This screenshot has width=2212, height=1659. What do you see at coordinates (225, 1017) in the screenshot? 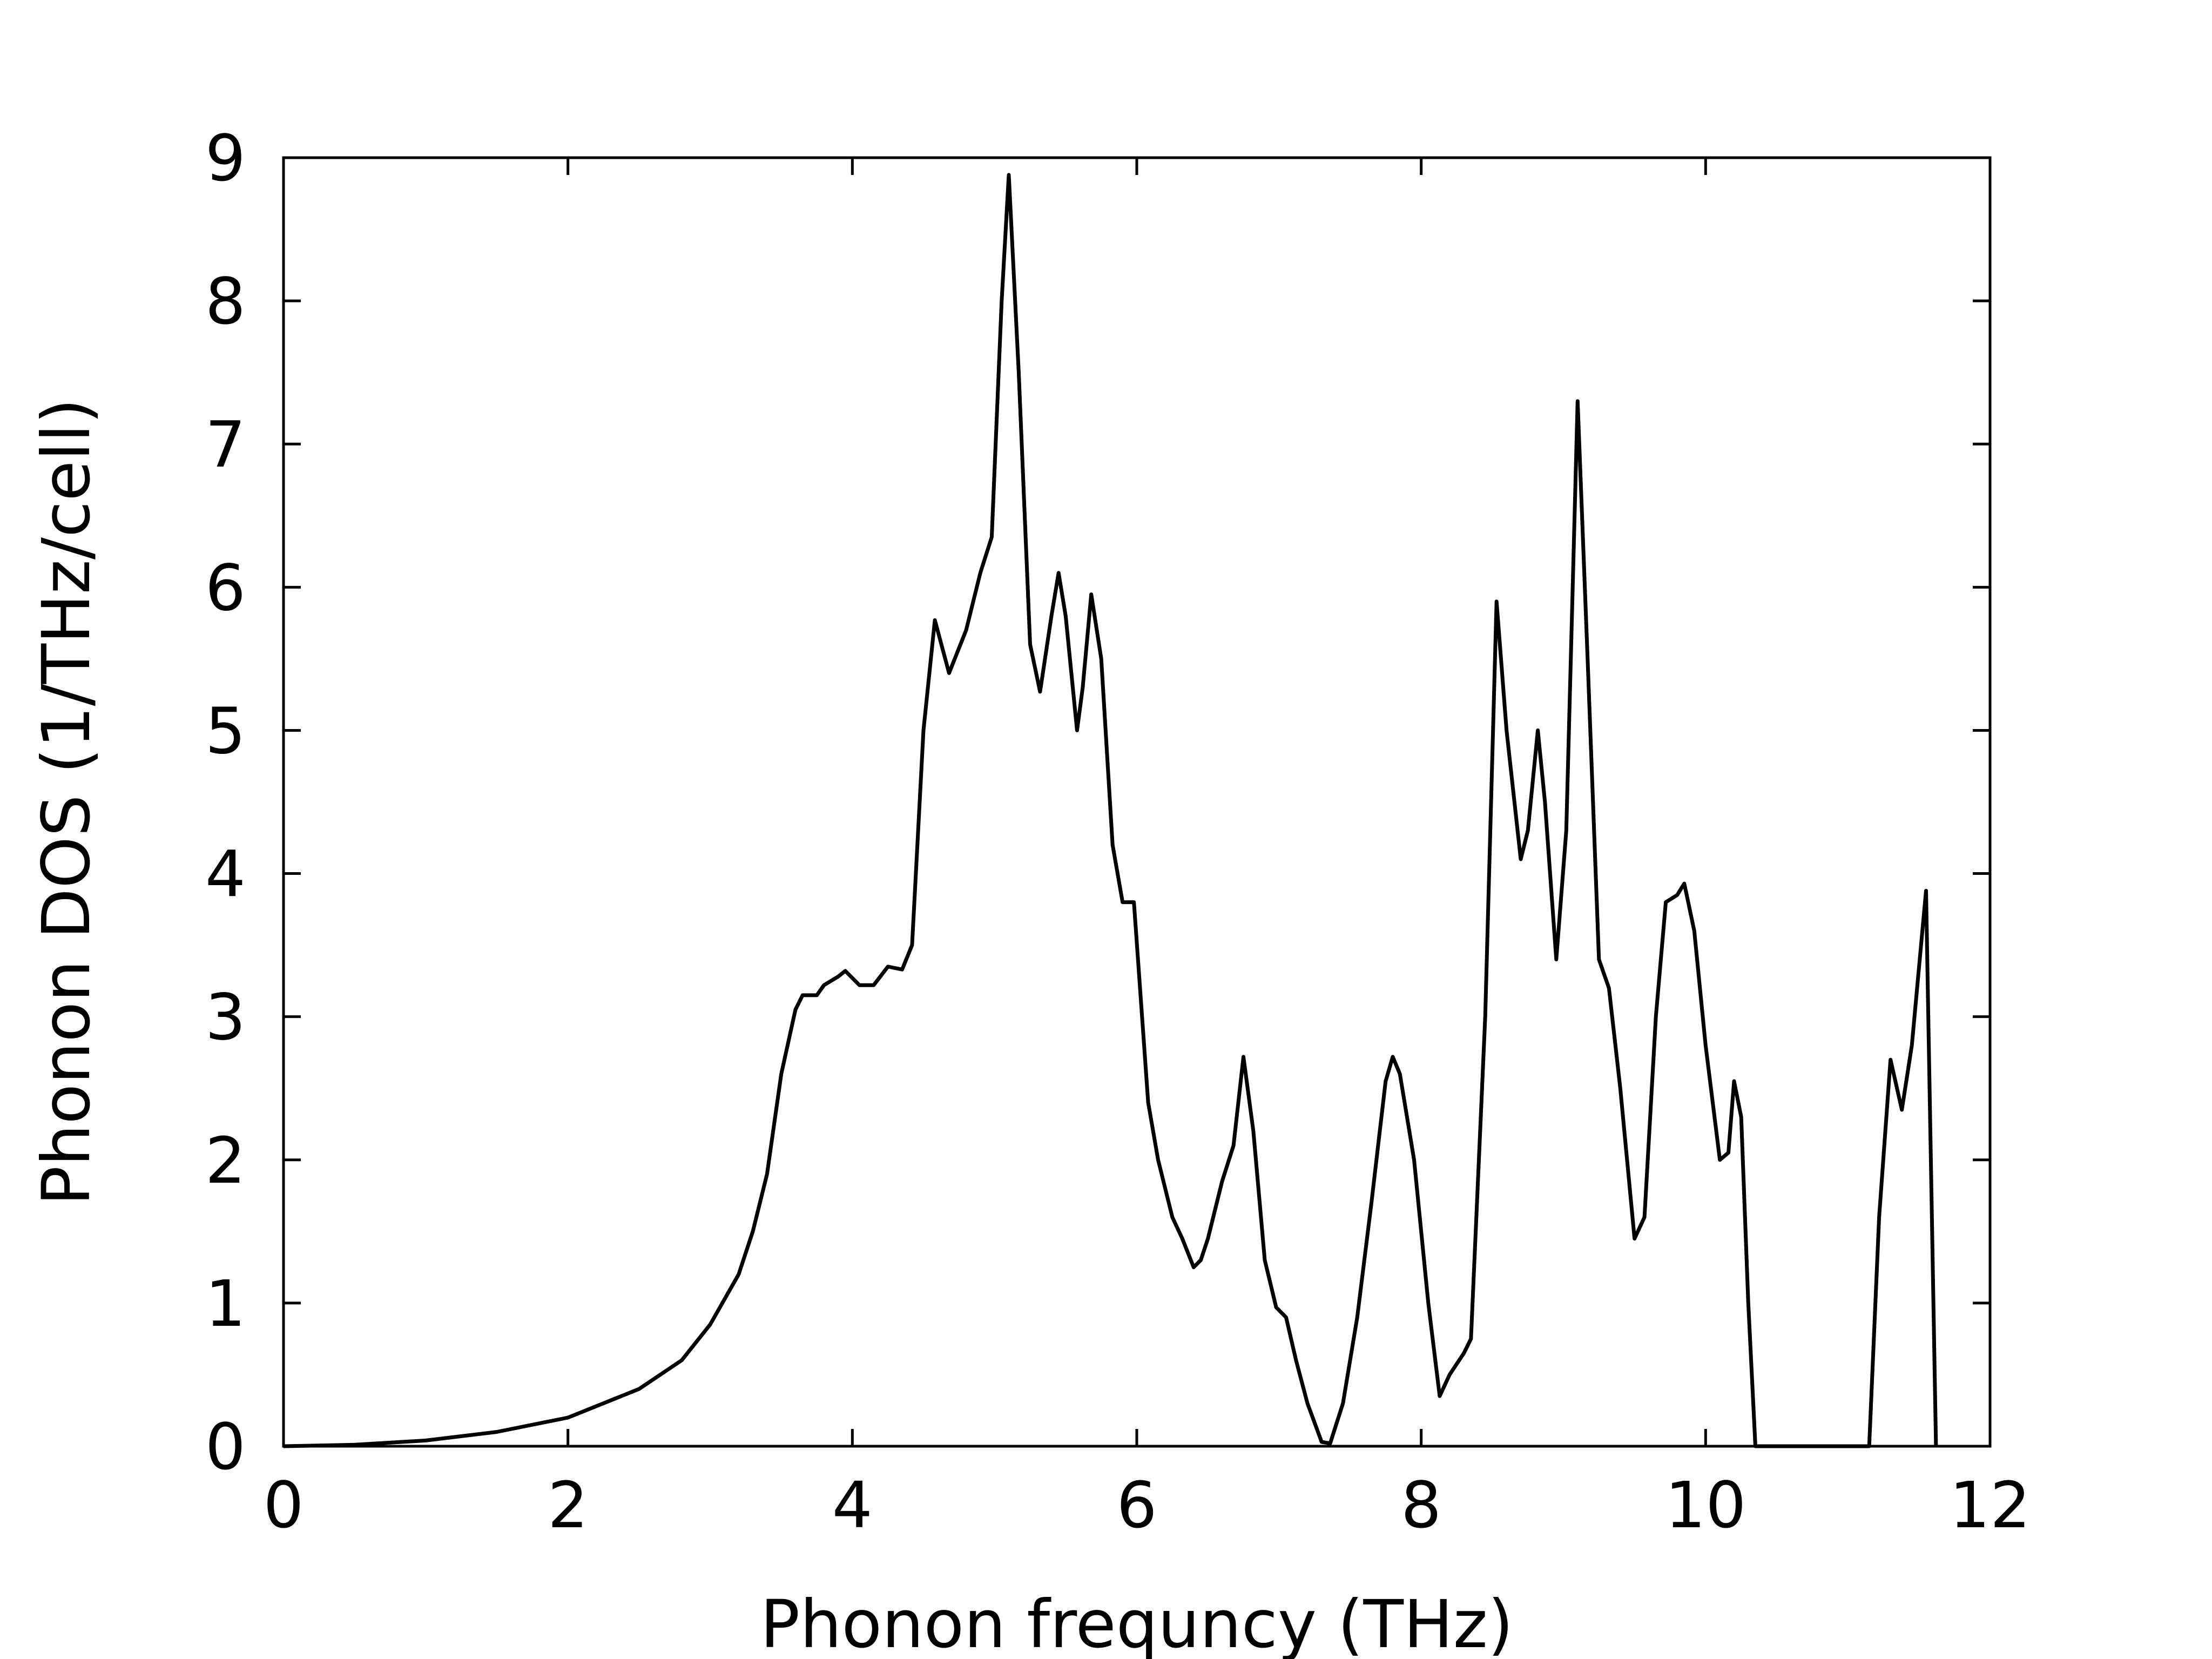
I see `y-tick-label: 3` at bounding box center [225, 1017].